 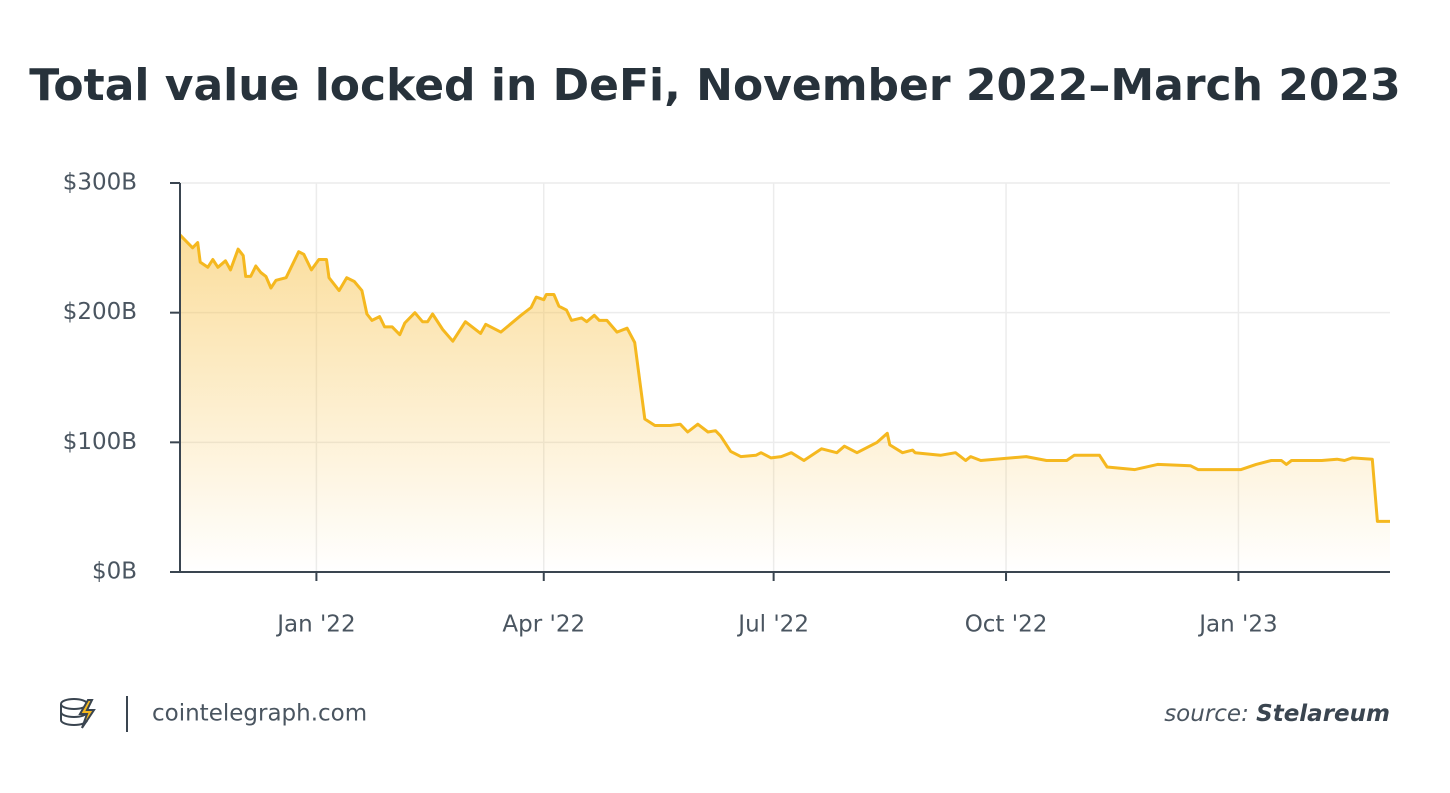 What do you see at coordinates (315, 625) in the screenshot?
I see `x-tick-label: Jan '22` at bounding box center [315, 625].